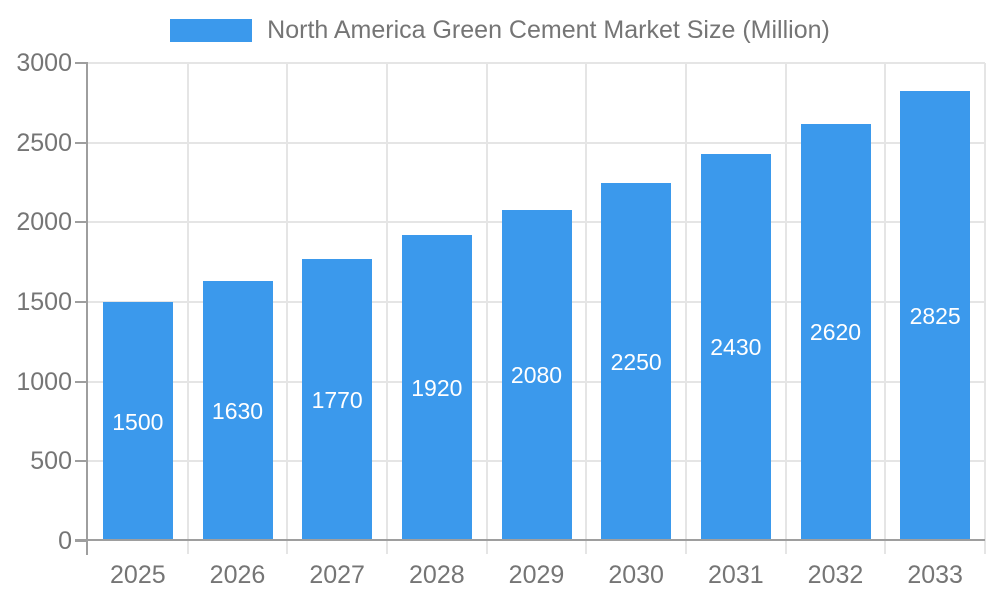  Describe the element at coordinates (44, 302) in the screenshot. I see `y-tick-label: 1500` at that location.